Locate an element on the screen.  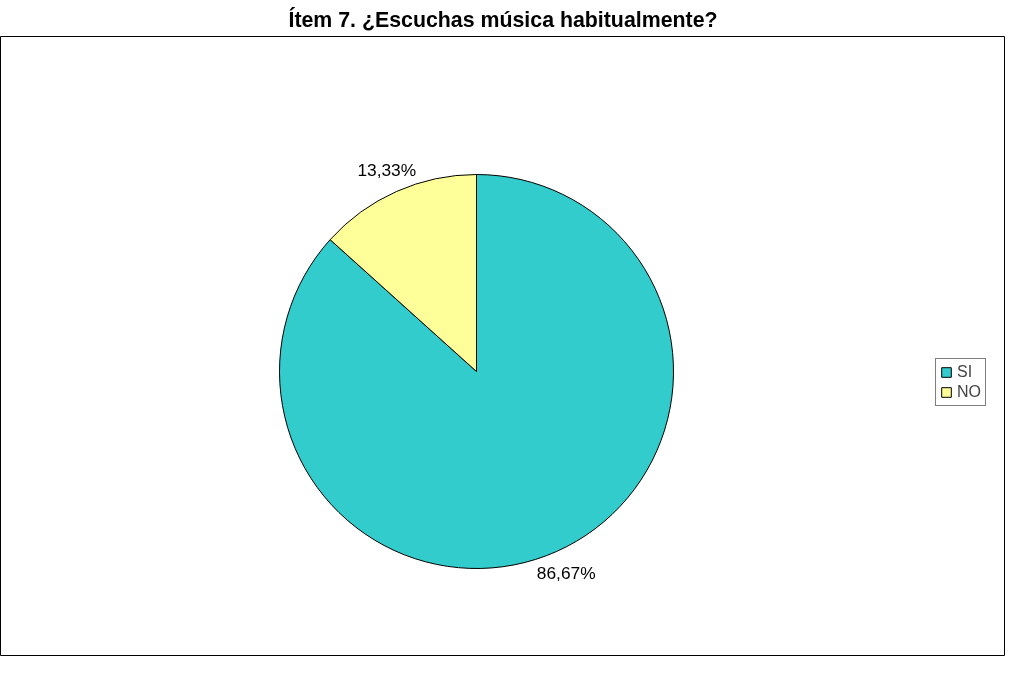
data-label: 13,33% is located at coordinates (387, 169).